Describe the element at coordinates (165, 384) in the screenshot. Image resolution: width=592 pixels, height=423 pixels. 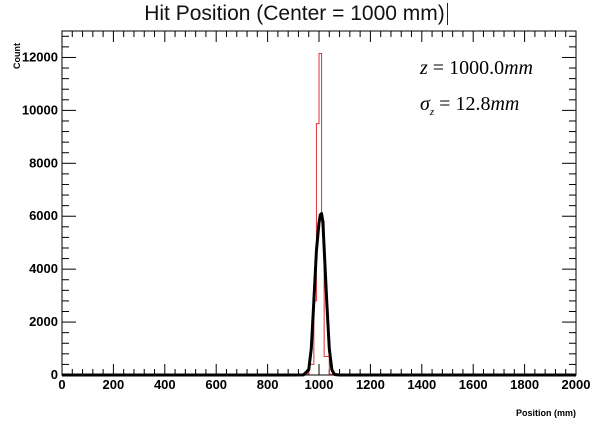
I see `x-tick-label: 400` at that location.